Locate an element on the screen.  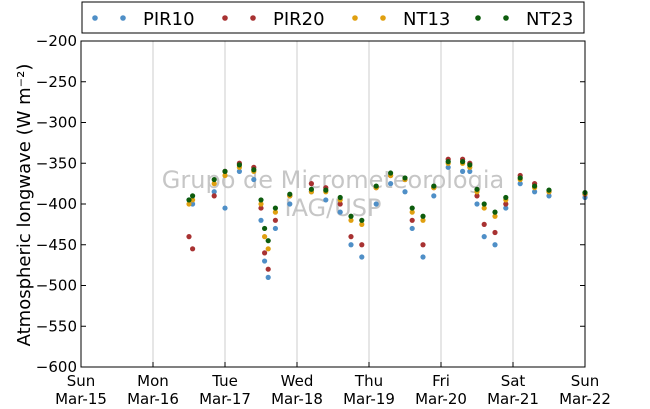
y-tick-label: −600 is located at coordinates (56, 367).